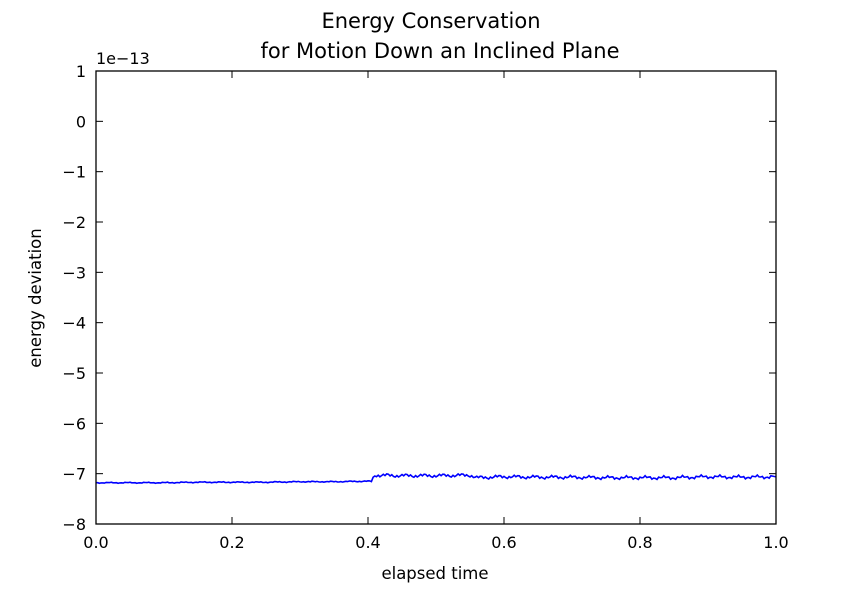  I want to click on y-tick-label: −2, so click(74, 222).